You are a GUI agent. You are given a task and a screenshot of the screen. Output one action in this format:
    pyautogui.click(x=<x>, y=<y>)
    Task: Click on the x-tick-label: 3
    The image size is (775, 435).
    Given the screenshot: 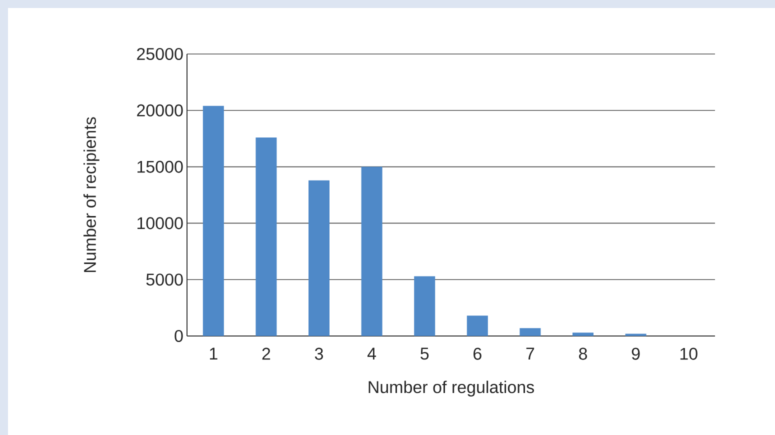 What is the action you would take?
    pyautogui.click(x=318, y=354)
    